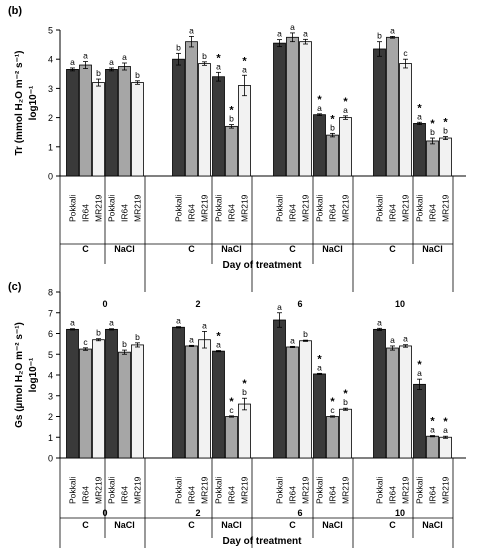 Image resolution: width=495 pixels, height=550 pixels. What do you see at coordinates (50, 313) in the screenshot?
I see `y-tick-label: 7` at bounding box center [50, 313].